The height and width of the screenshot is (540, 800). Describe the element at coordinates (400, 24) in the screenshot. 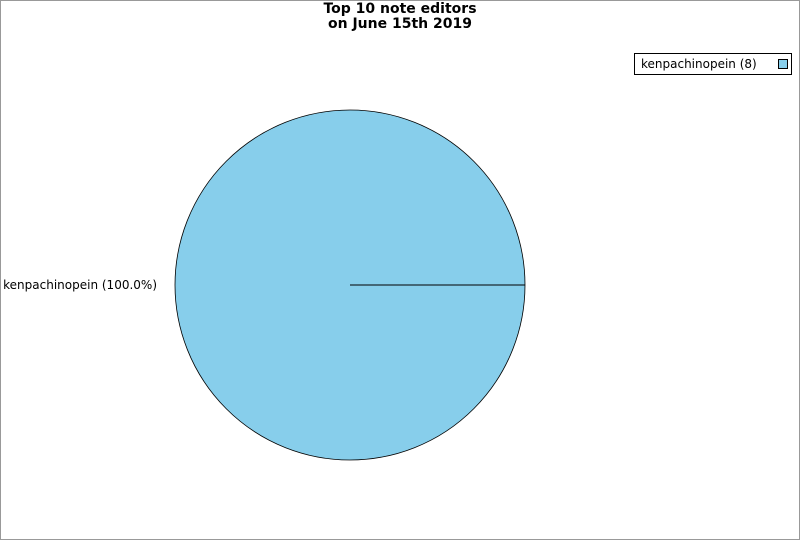

I see `title-line-2: on June 15th 2019` at that location.